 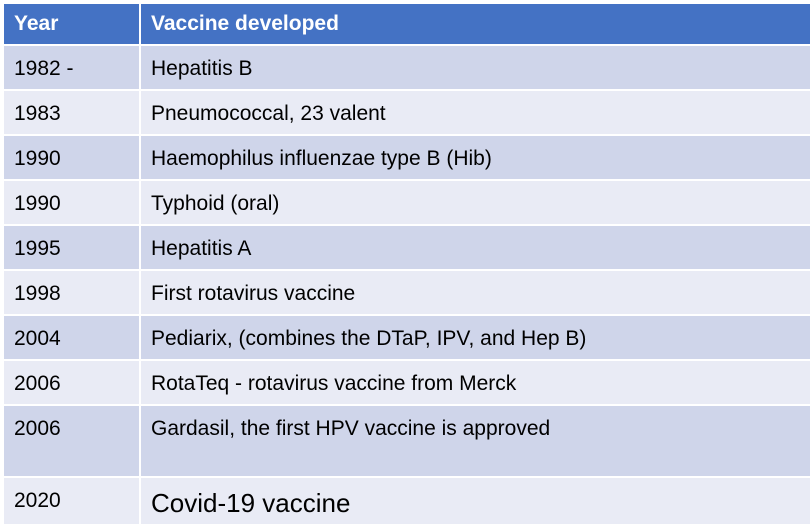 I want to click on year-cell: 1983, so click(x=71, y=112).